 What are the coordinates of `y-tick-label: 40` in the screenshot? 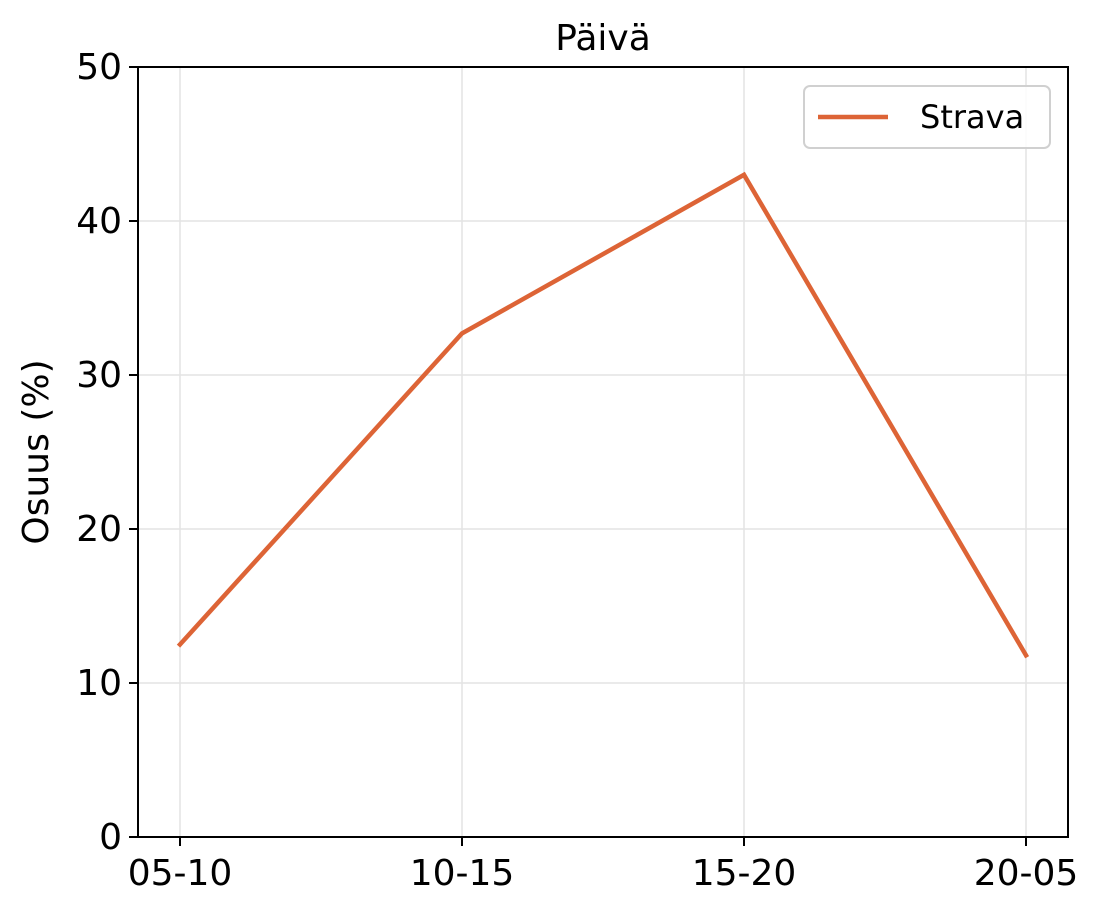 It's located at (99, 221).